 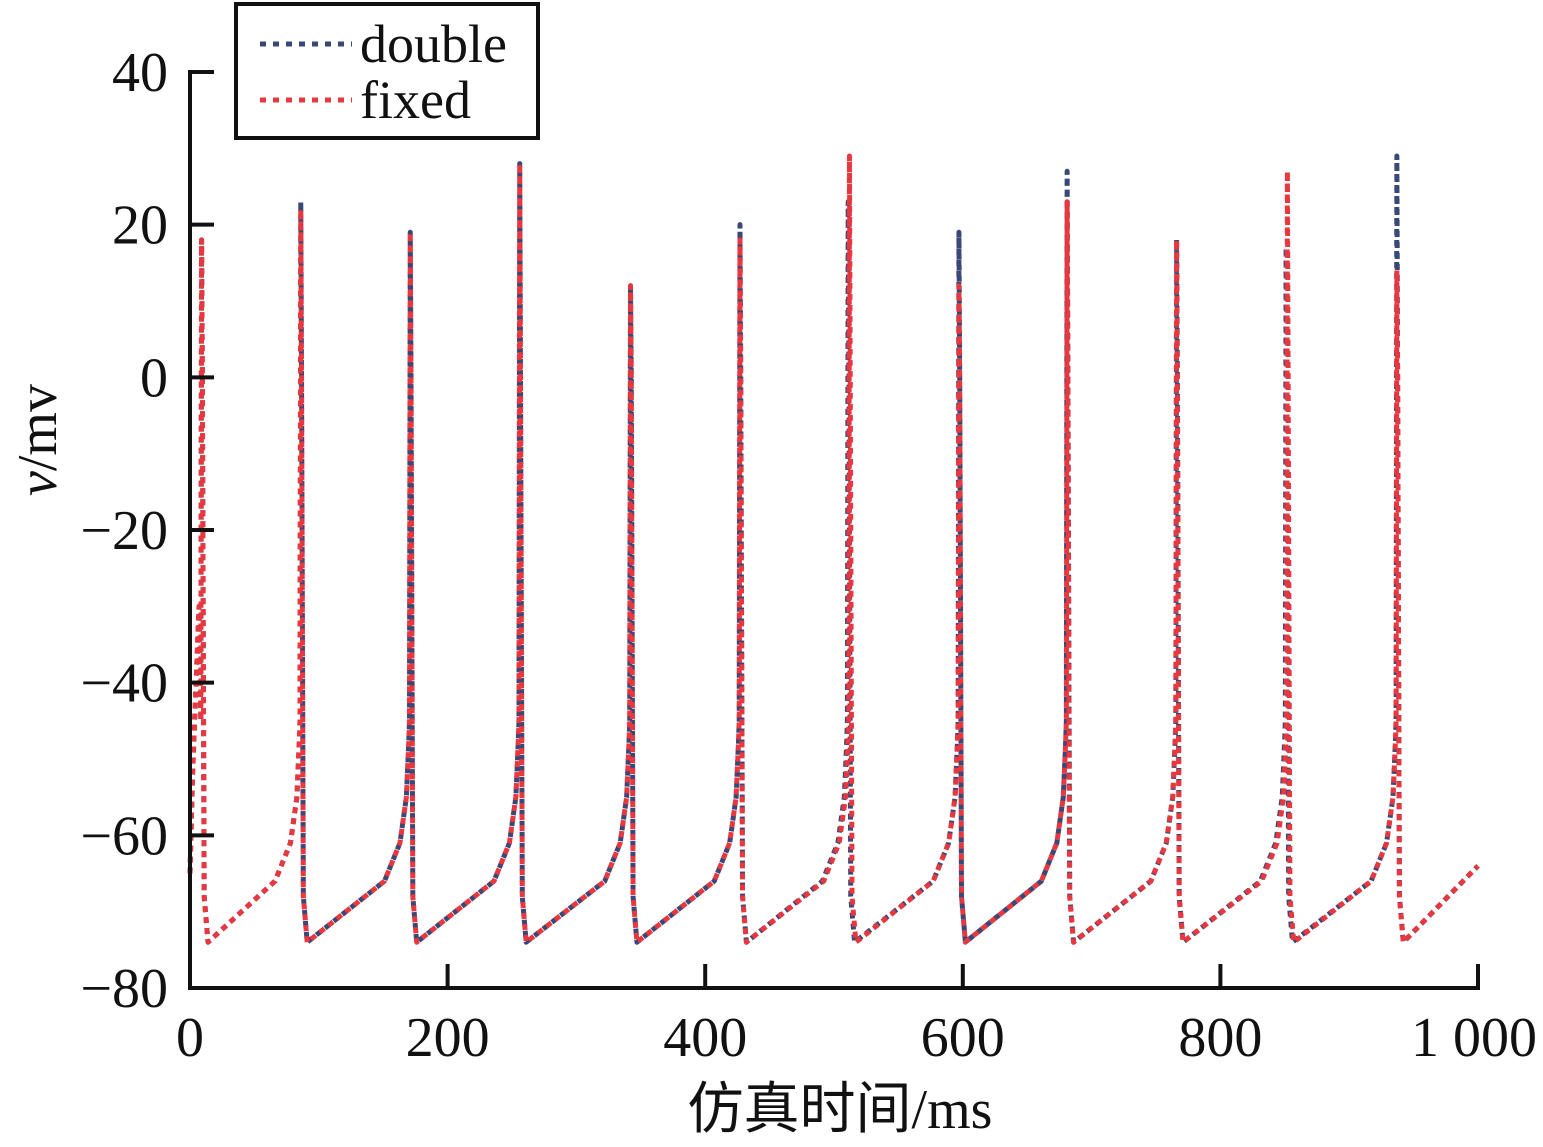 I want to click on legend: double fixed, so click(x=387, y=71).